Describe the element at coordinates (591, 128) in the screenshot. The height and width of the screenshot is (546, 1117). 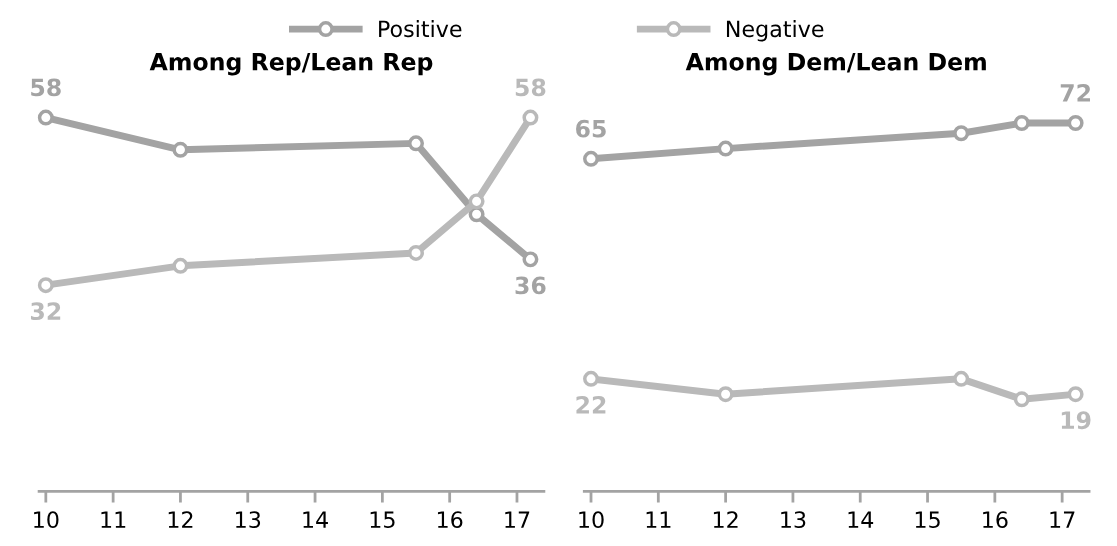
I see `data-label: 65` at that location.